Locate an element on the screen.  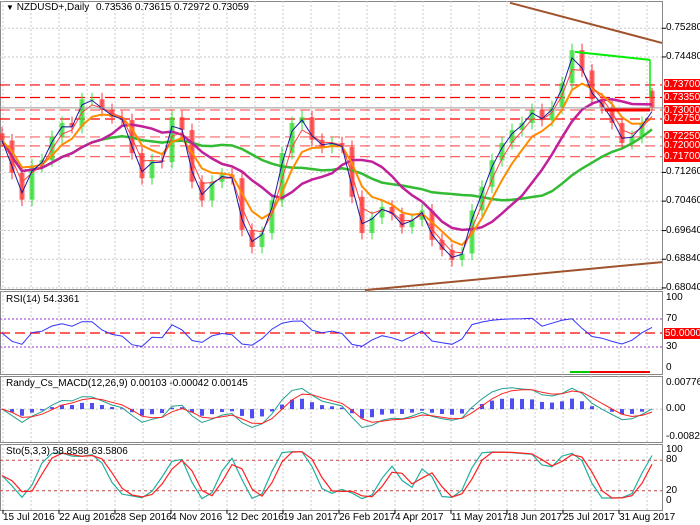
stoch-d-line is located at coordinates (327, 475).